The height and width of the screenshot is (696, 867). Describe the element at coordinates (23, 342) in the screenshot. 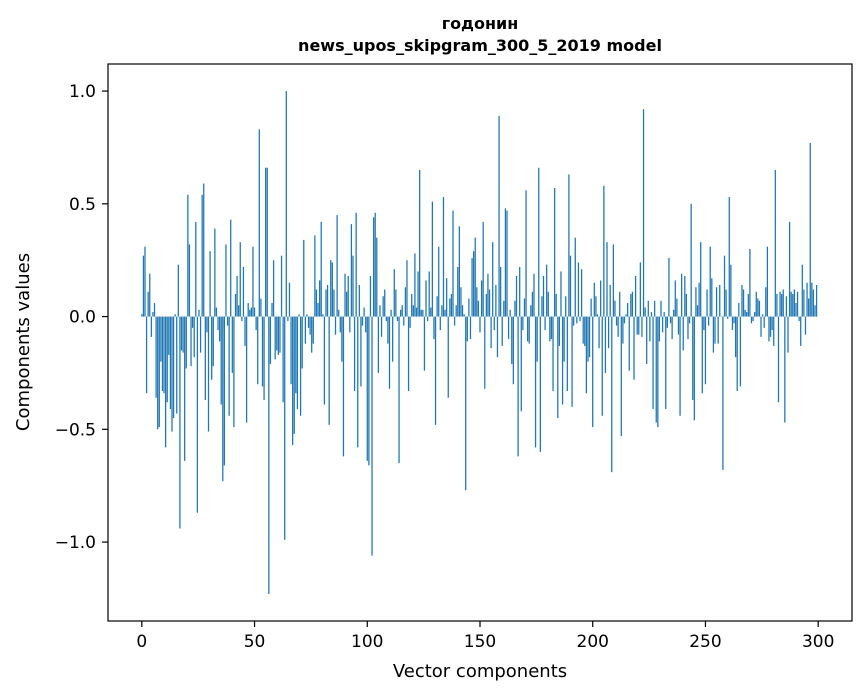

I see `y-axis-label: Components values` at that location.